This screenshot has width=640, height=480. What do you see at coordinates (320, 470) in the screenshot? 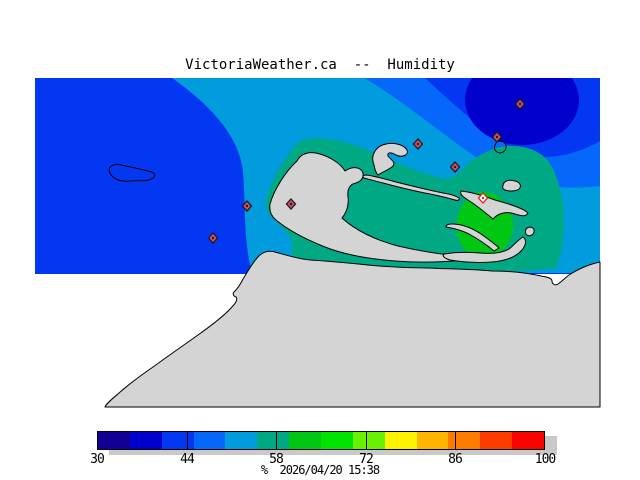
I see `colorbar-caption: % 2026/04/20 15:38` at bounding box center [320, 470].